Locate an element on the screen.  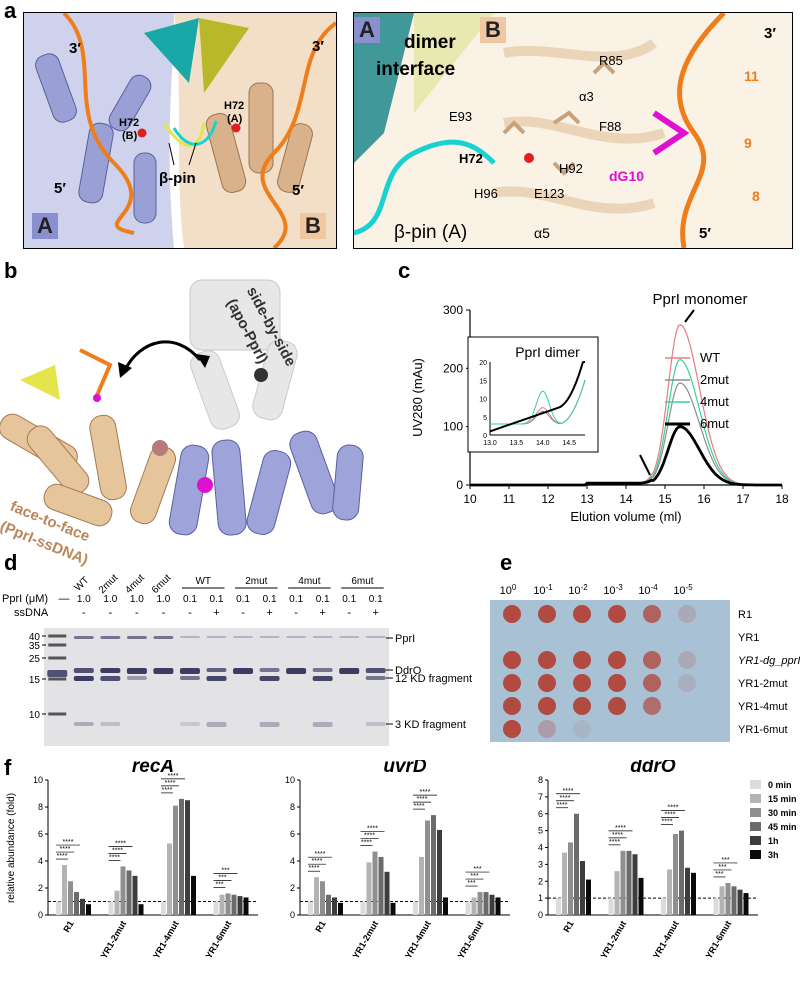
panel-label-b: b is located at coordinates (11, 270).